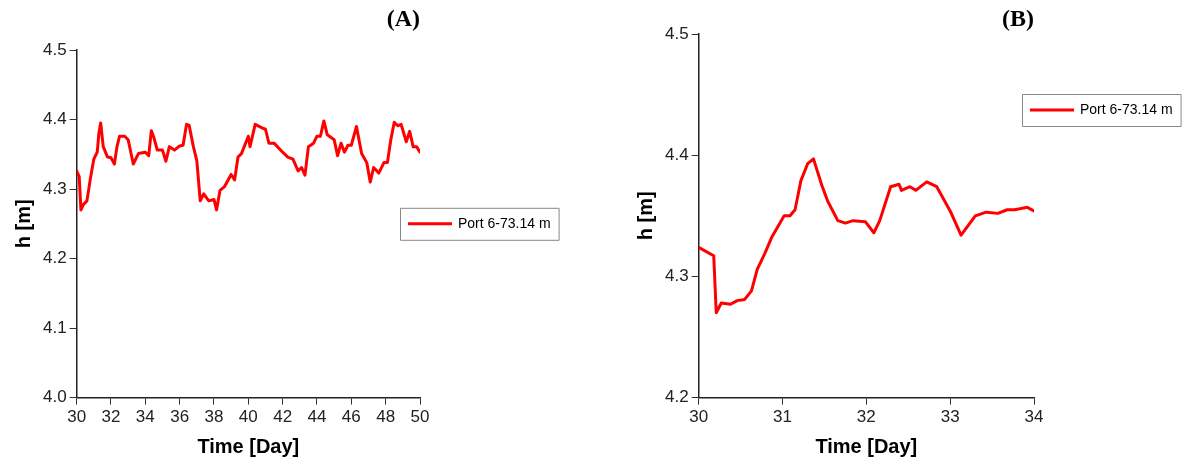  I want to click on x-tick-label: 46, so click(351, 417).